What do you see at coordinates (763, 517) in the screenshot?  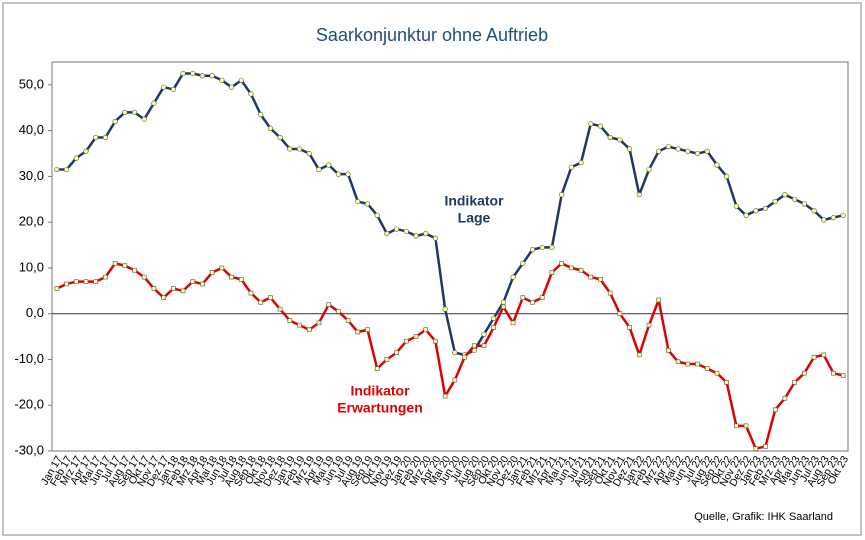 I see `source: Quelle, Grafik: IHK Saarland` at bounding box center [763, 517].